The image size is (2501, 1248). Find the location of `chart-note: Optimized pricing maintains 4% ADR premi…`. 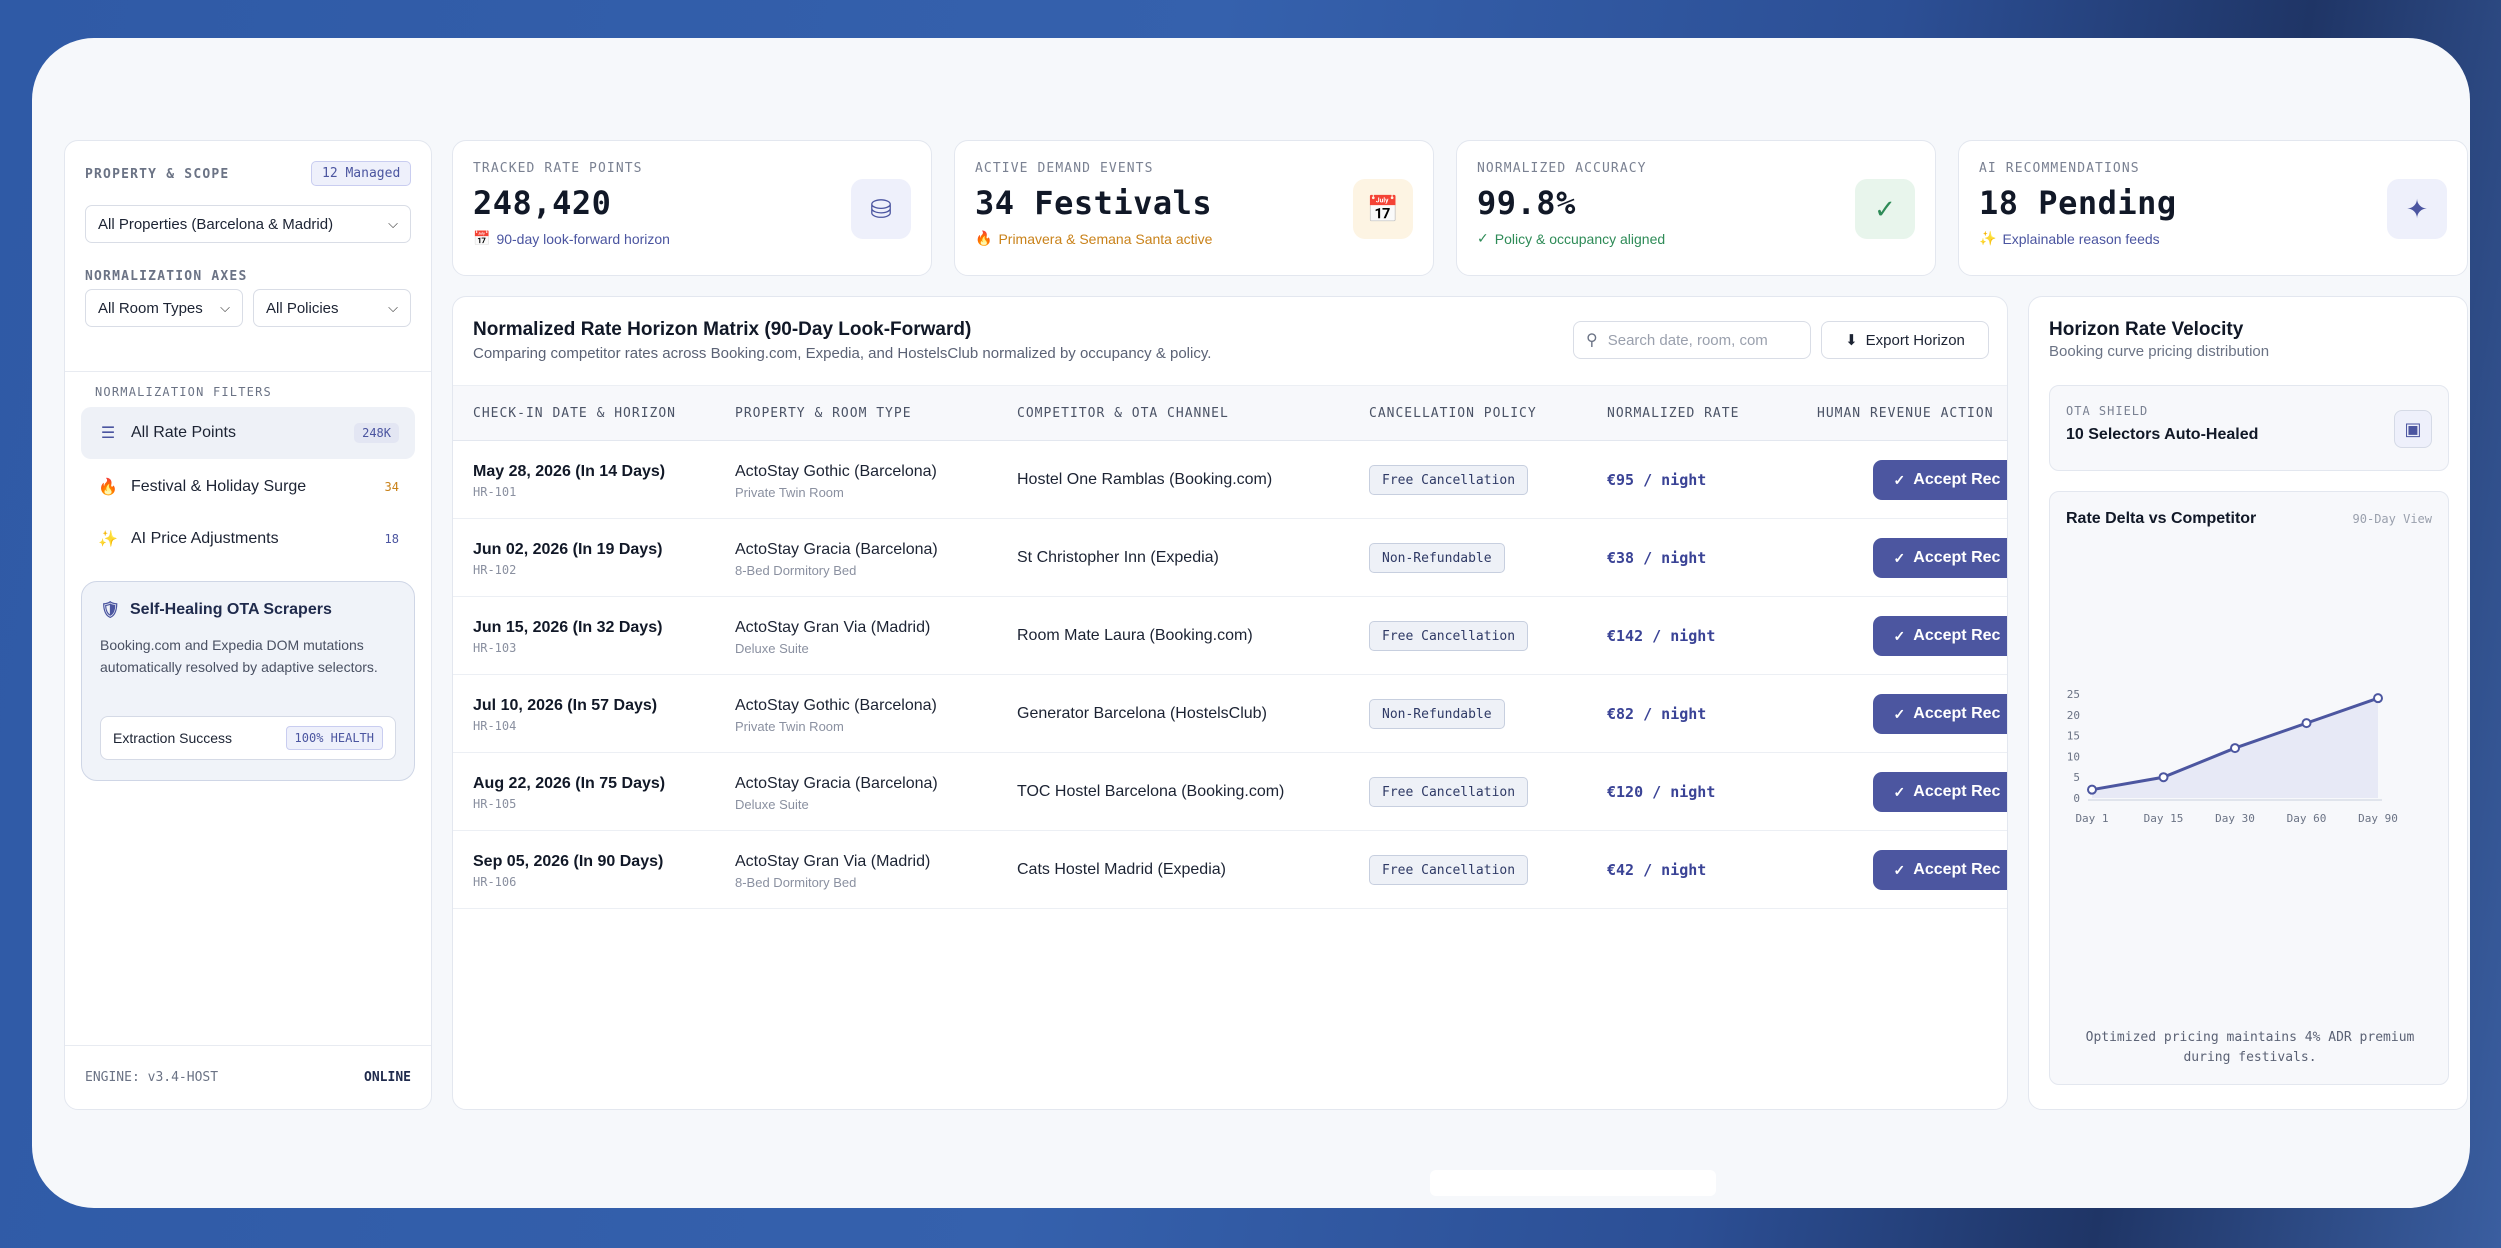

chart-note: Optimized pricing maintains 4% ADR premi… is located at coordinates (2250, 1047).